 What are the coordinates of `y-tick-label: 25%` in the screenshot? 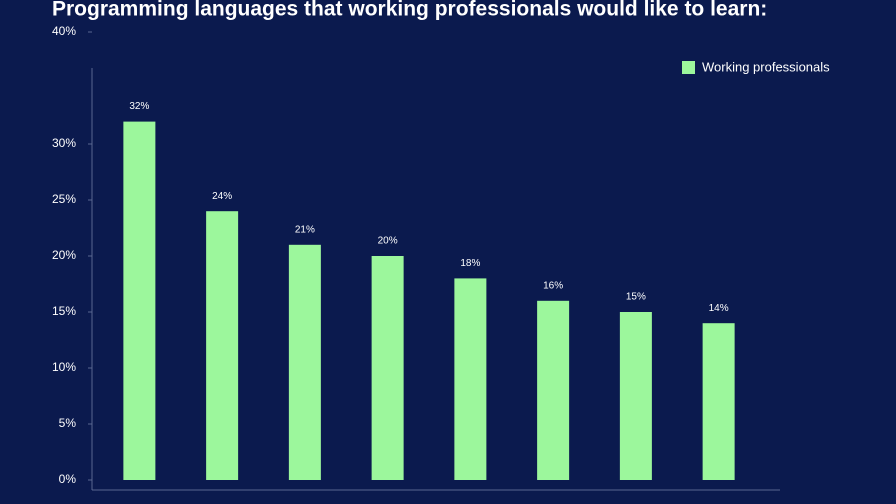 It's located at (64, 199).